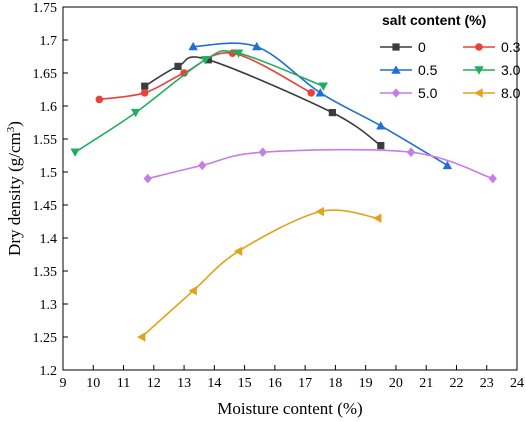  What do you see at coordinates (63, 383) in the screenshot?
I see `x-tick-label: 9` at bounding box center [63, 383].